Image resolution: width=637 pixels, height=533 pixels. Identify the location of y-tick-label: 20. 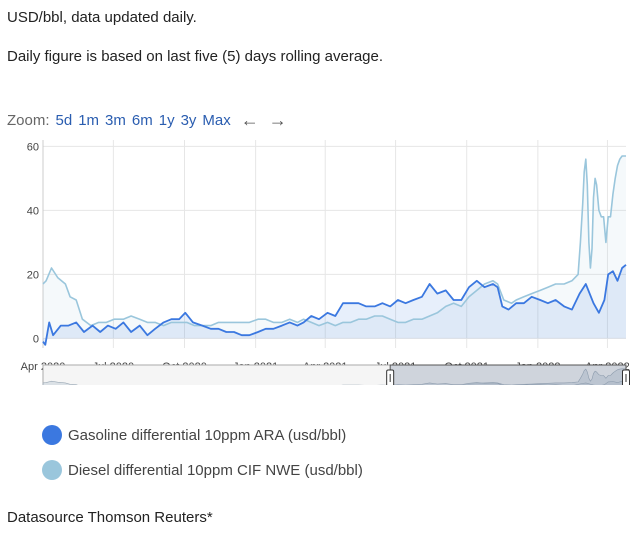
(33, 275).